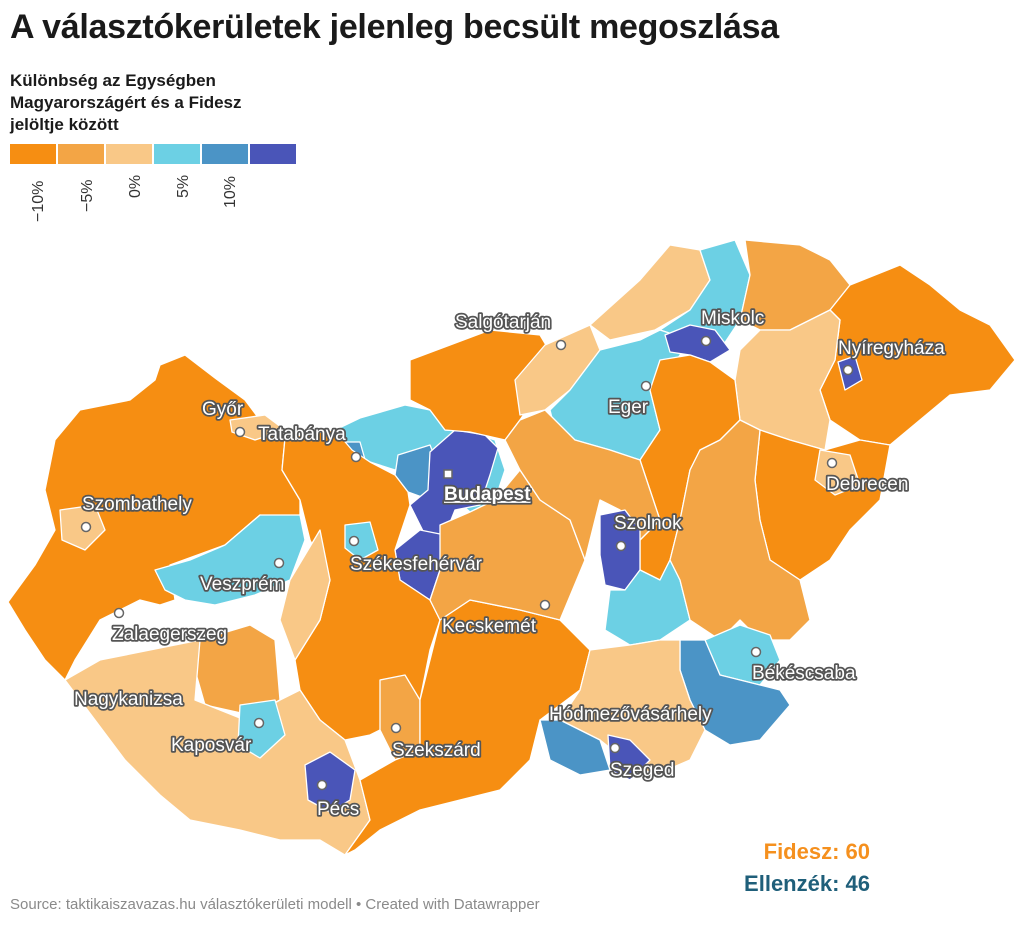  I want to click on city-label-szekesfehervar: Székesfehérvár, so click(416, 564).